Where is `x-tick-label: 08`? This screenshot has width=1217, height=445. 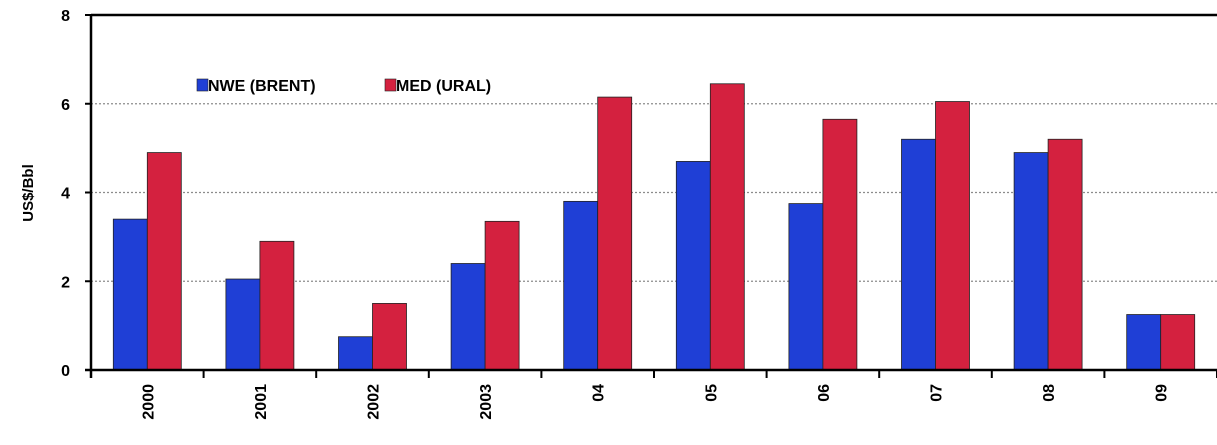
x-tick-label: 08 is located at coordinates (1049, 393).